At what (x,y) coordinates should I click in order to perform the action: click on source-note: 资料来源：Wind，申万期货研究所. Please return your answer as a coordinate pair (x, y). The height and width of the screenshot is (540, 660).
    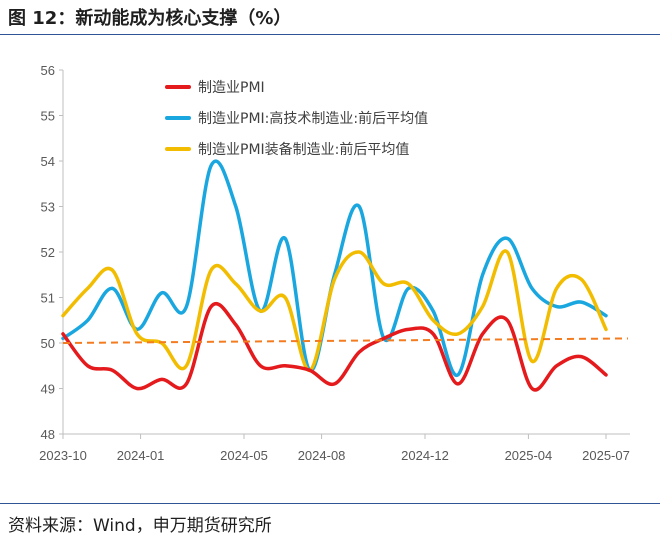
    Looking at the image, I should click on (140, 526).